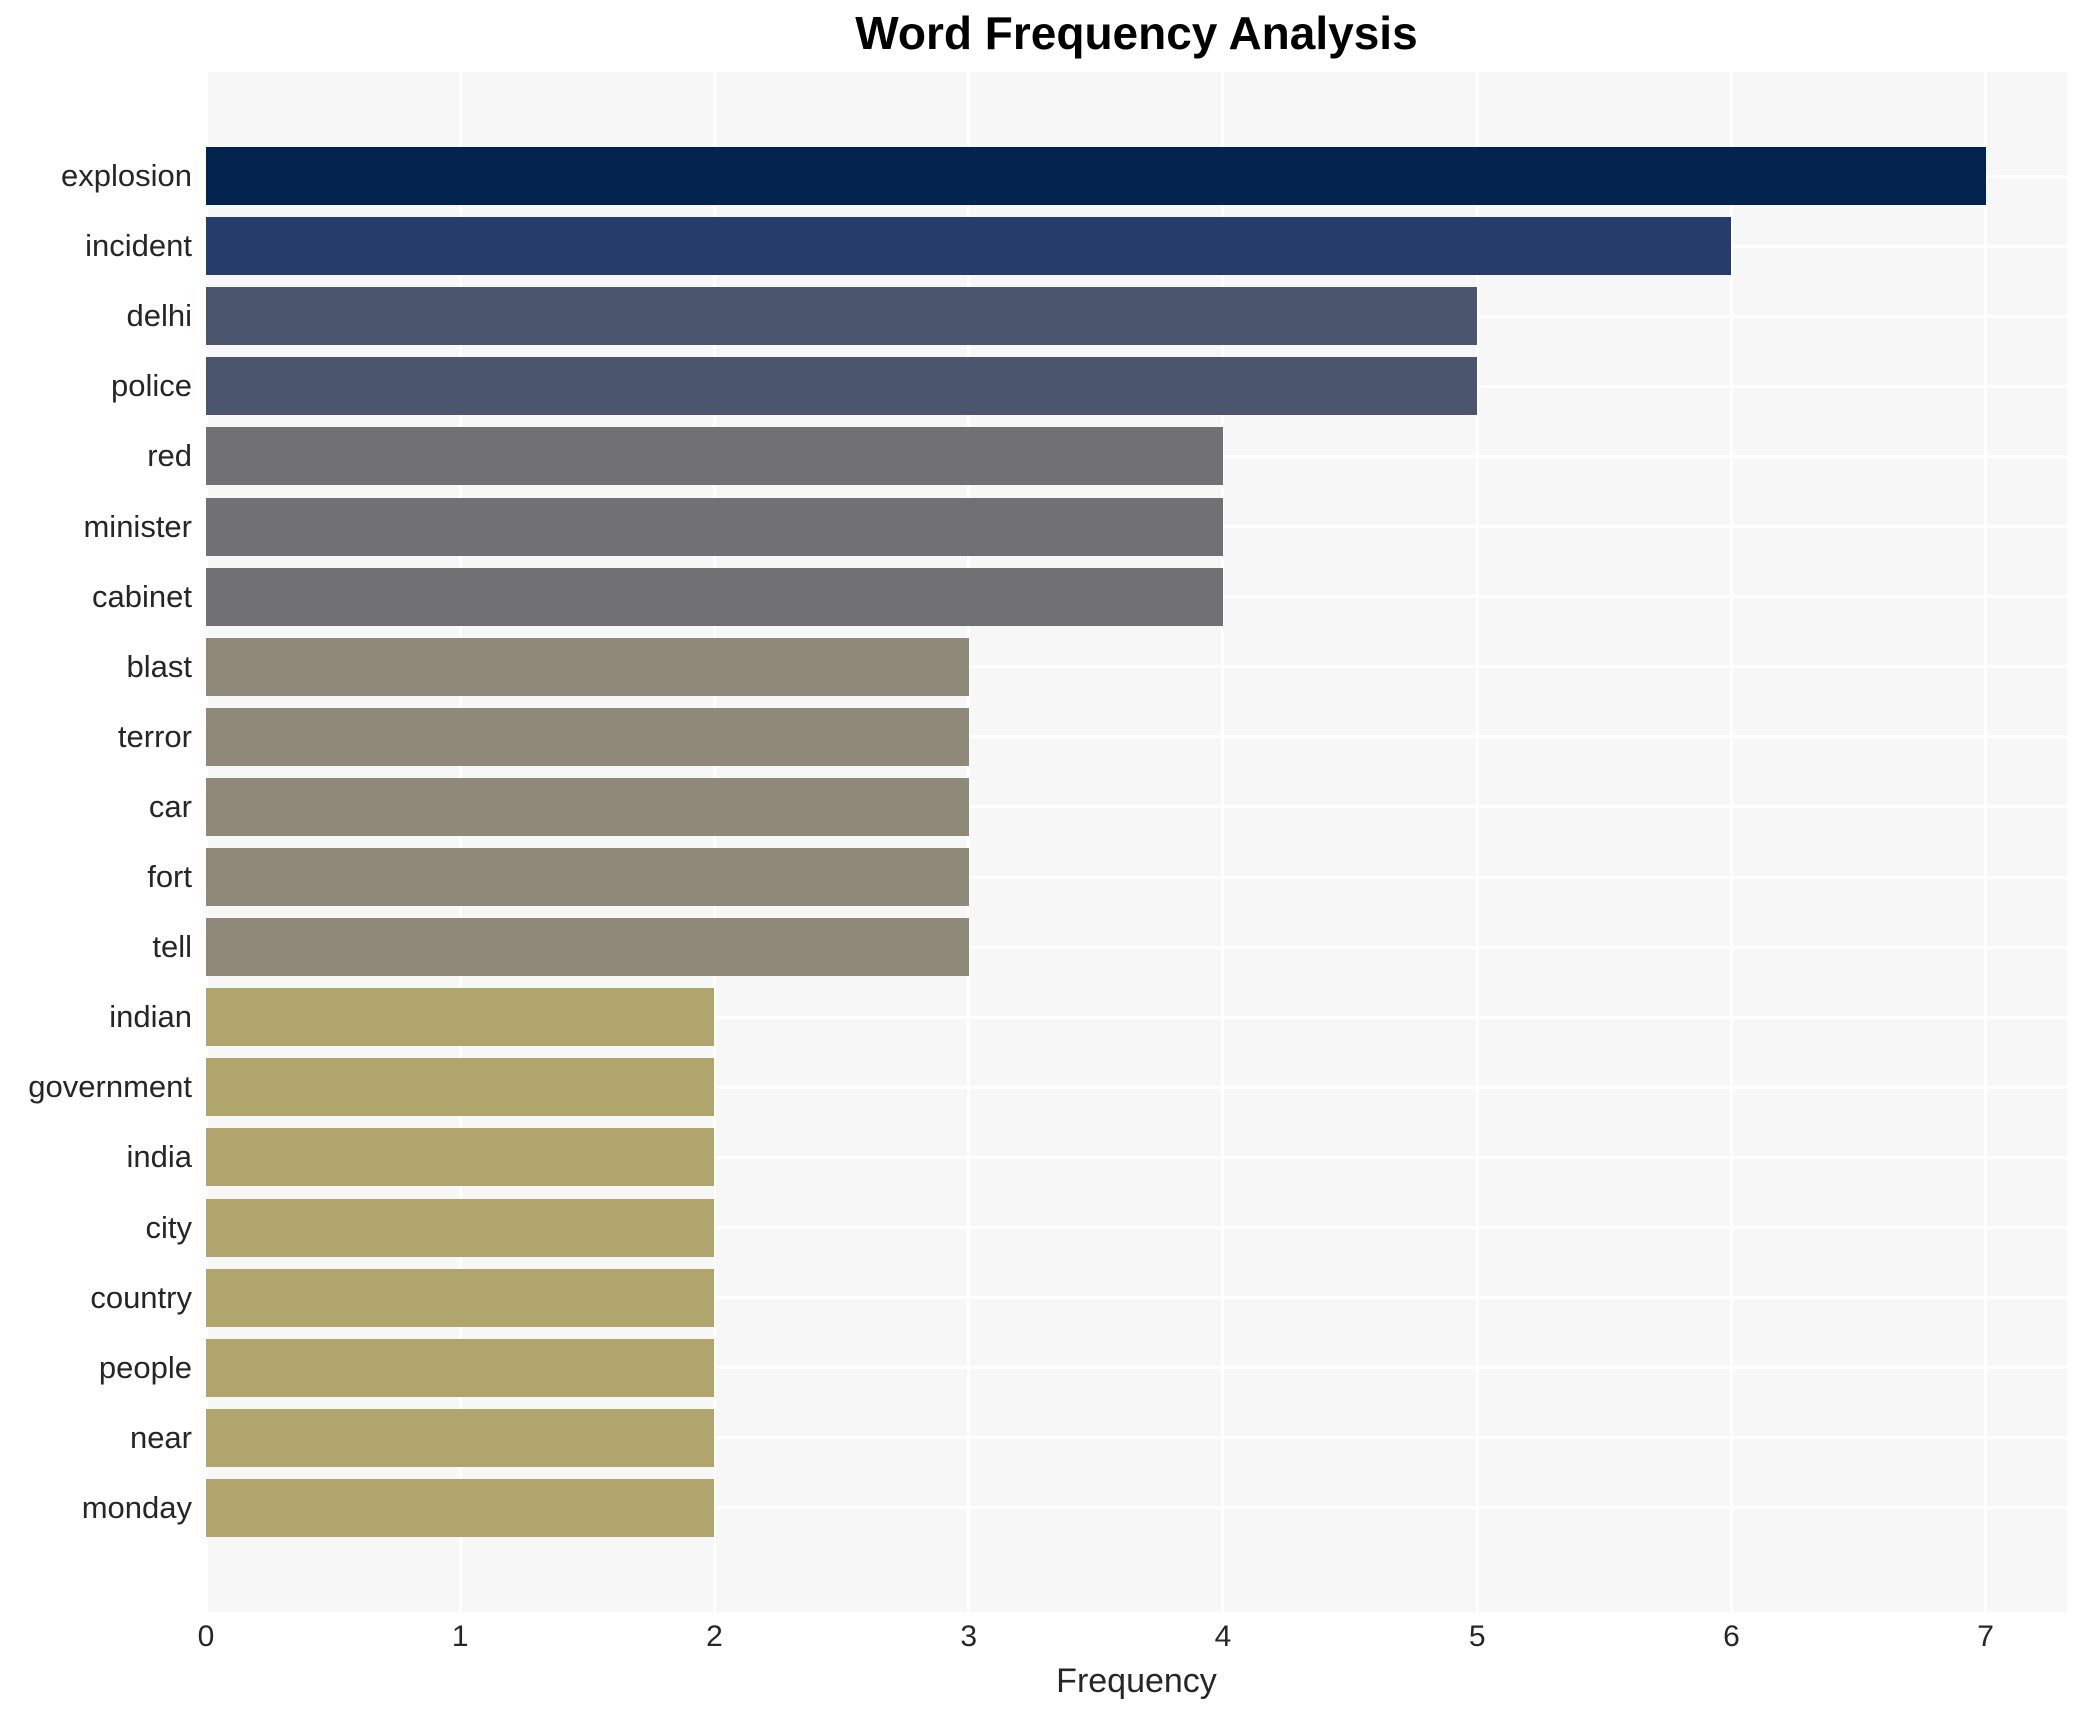 This screenshot has width=2085, height=1710. I want to click on category-label-incident: incident, so click(138, 246).